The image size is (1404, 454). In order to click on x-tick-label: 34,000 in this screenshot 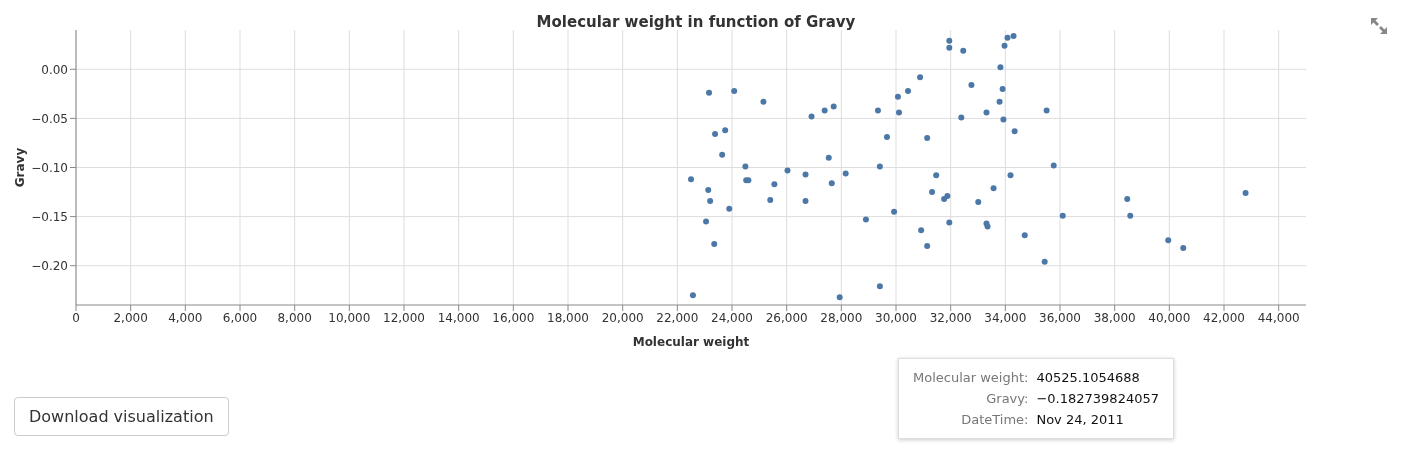, I will do `click(1005, 317)`.